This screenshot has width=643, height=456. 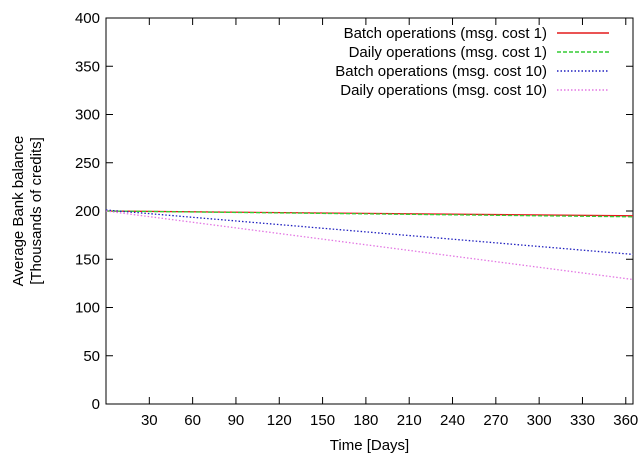 What do you see at coordinates (87, 66) in the screenshot?
I see `y-tick-label: 350` at bounding box center [87, 66].